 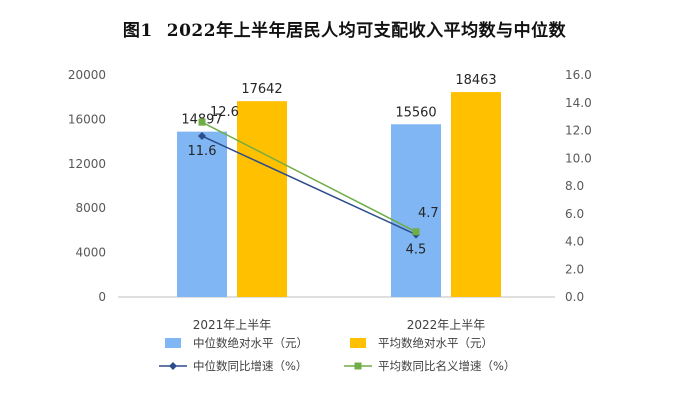 I want to click on y-axis-tick-label: 8000, so click(x=90, y=208).